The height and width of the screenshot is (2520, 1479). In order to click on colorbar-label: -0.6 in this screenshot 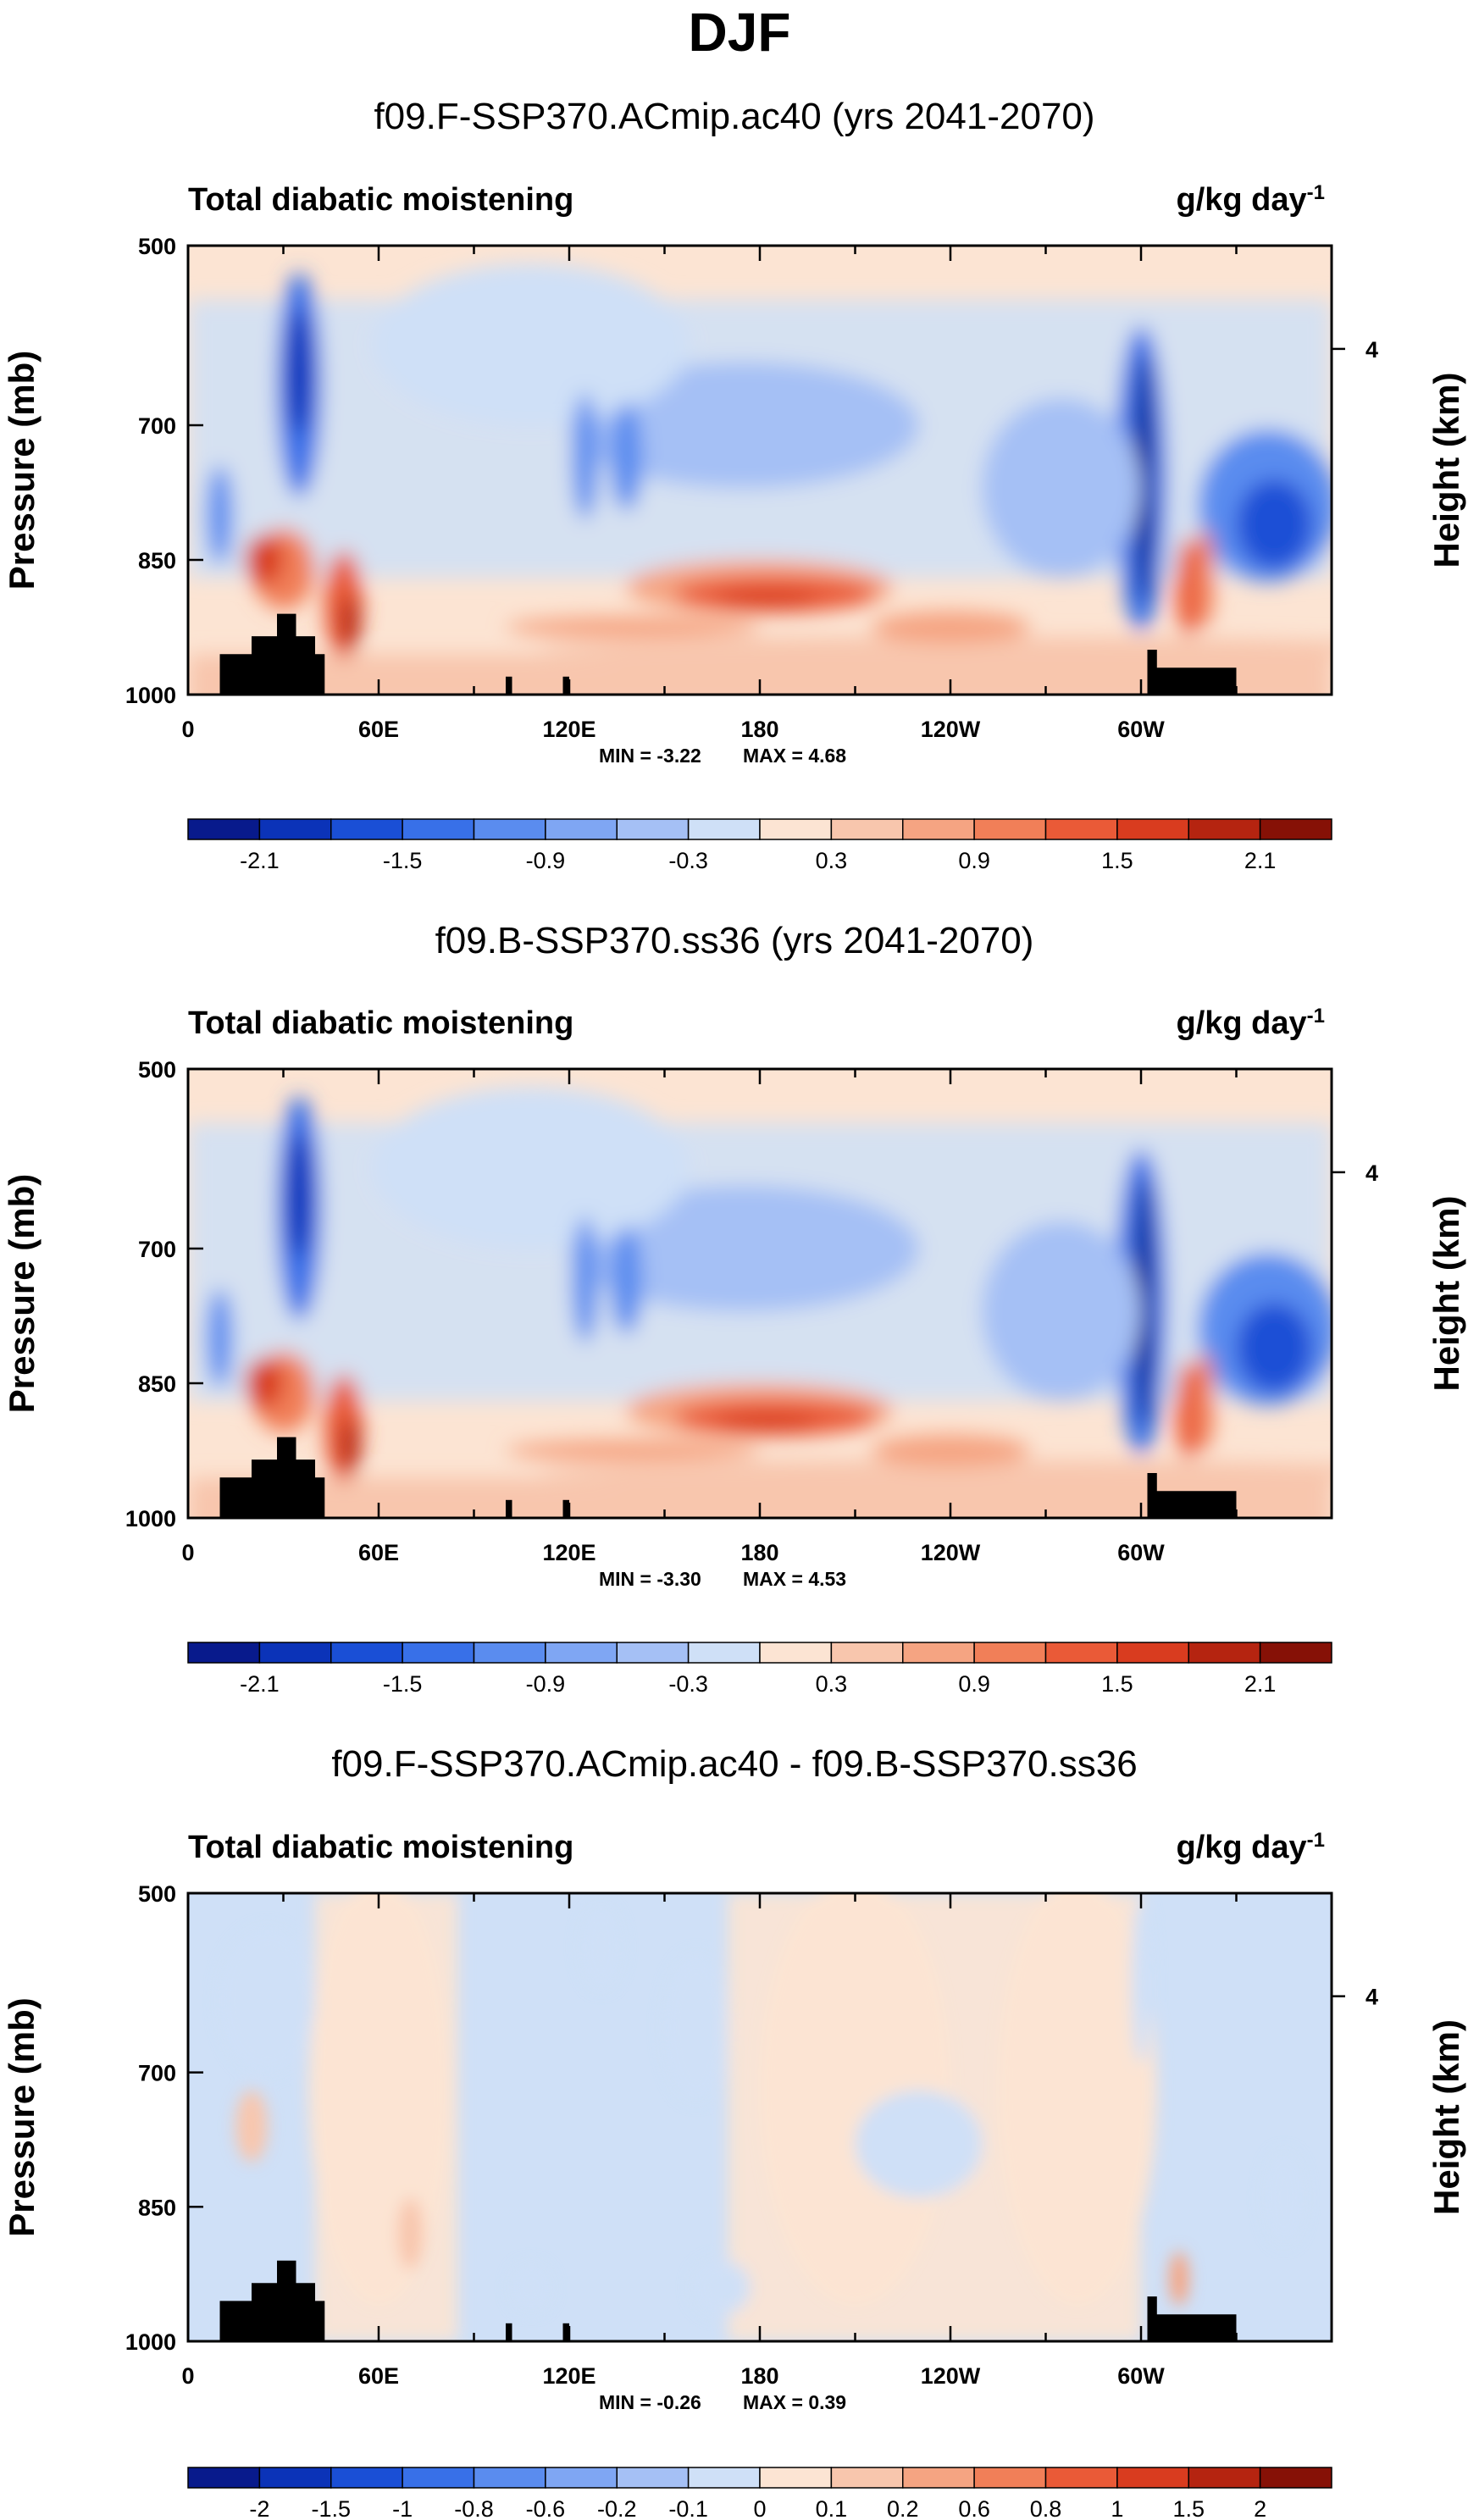, I will do `click(546, 2508)`.